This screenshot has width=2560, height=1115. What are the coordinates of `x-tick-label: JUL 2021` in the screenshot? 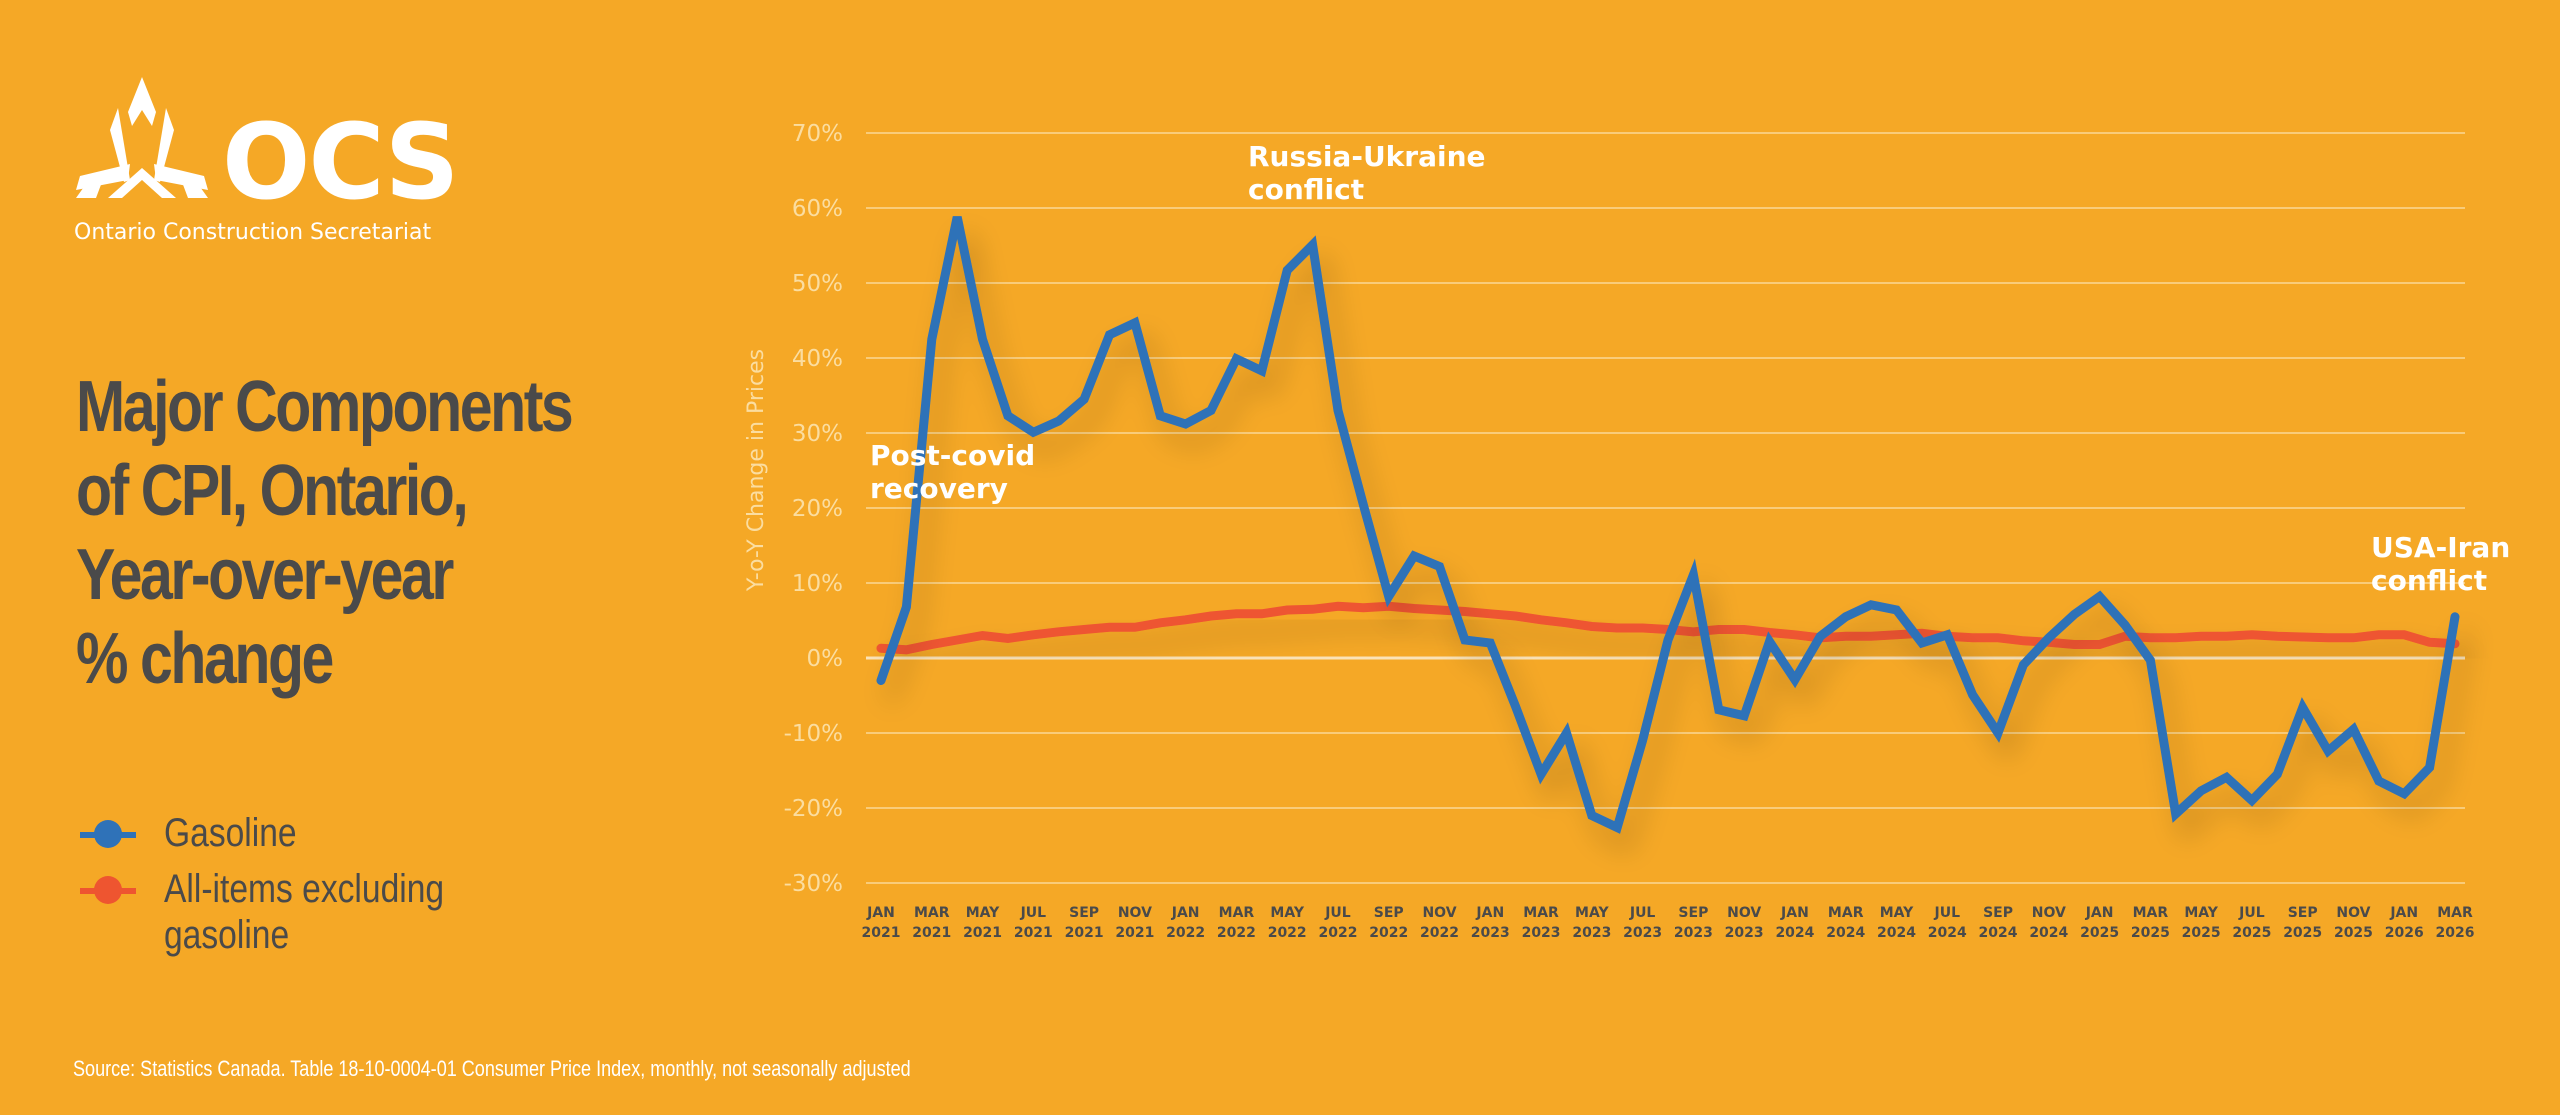 It's located at (1033, 923).